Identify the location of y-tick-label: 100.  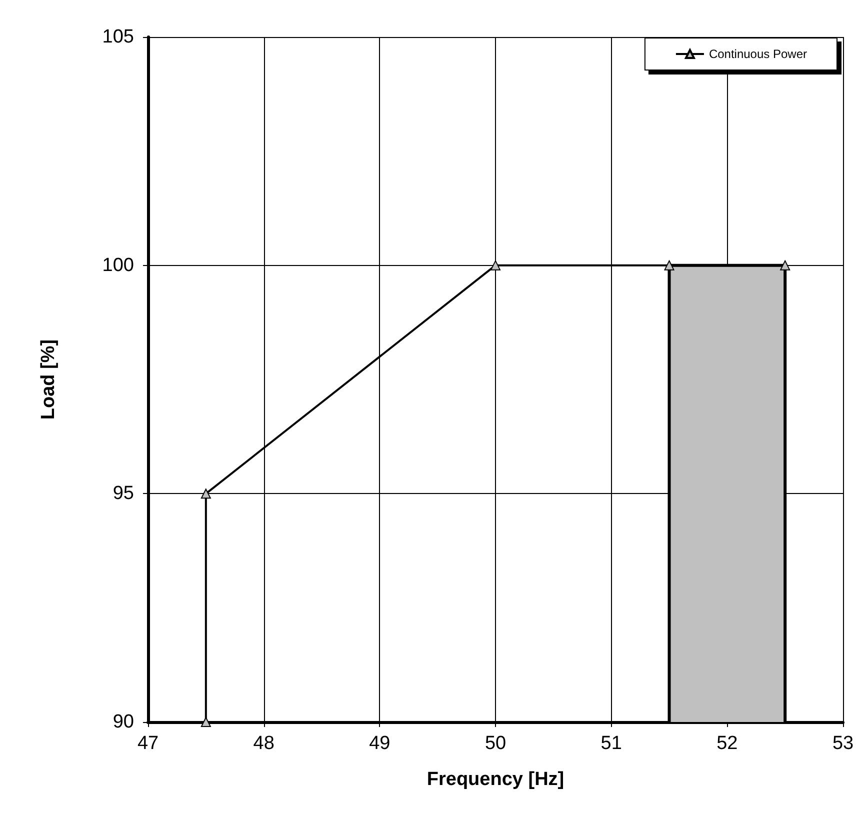
(118, 265).